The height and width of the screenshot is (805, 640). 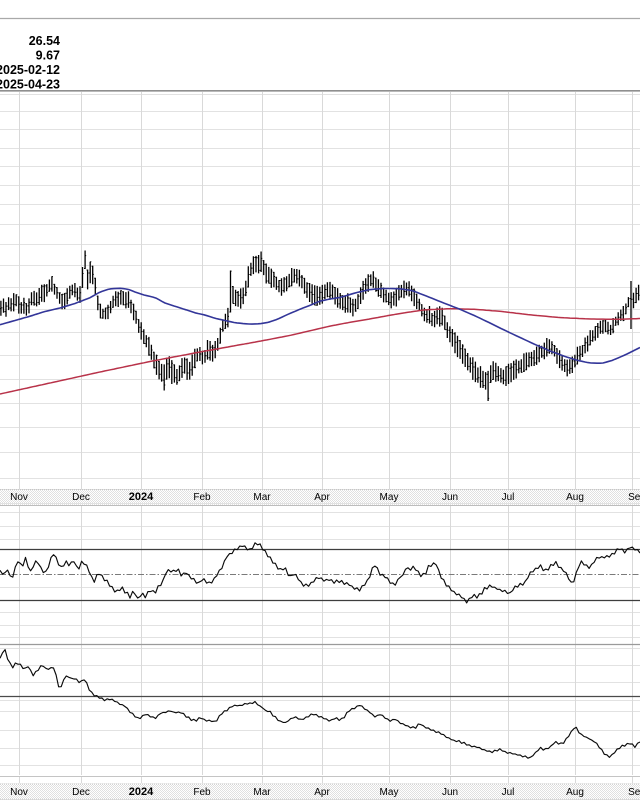 I want to click on svg-text: 2025-04-23, so click(x=30, y=85).